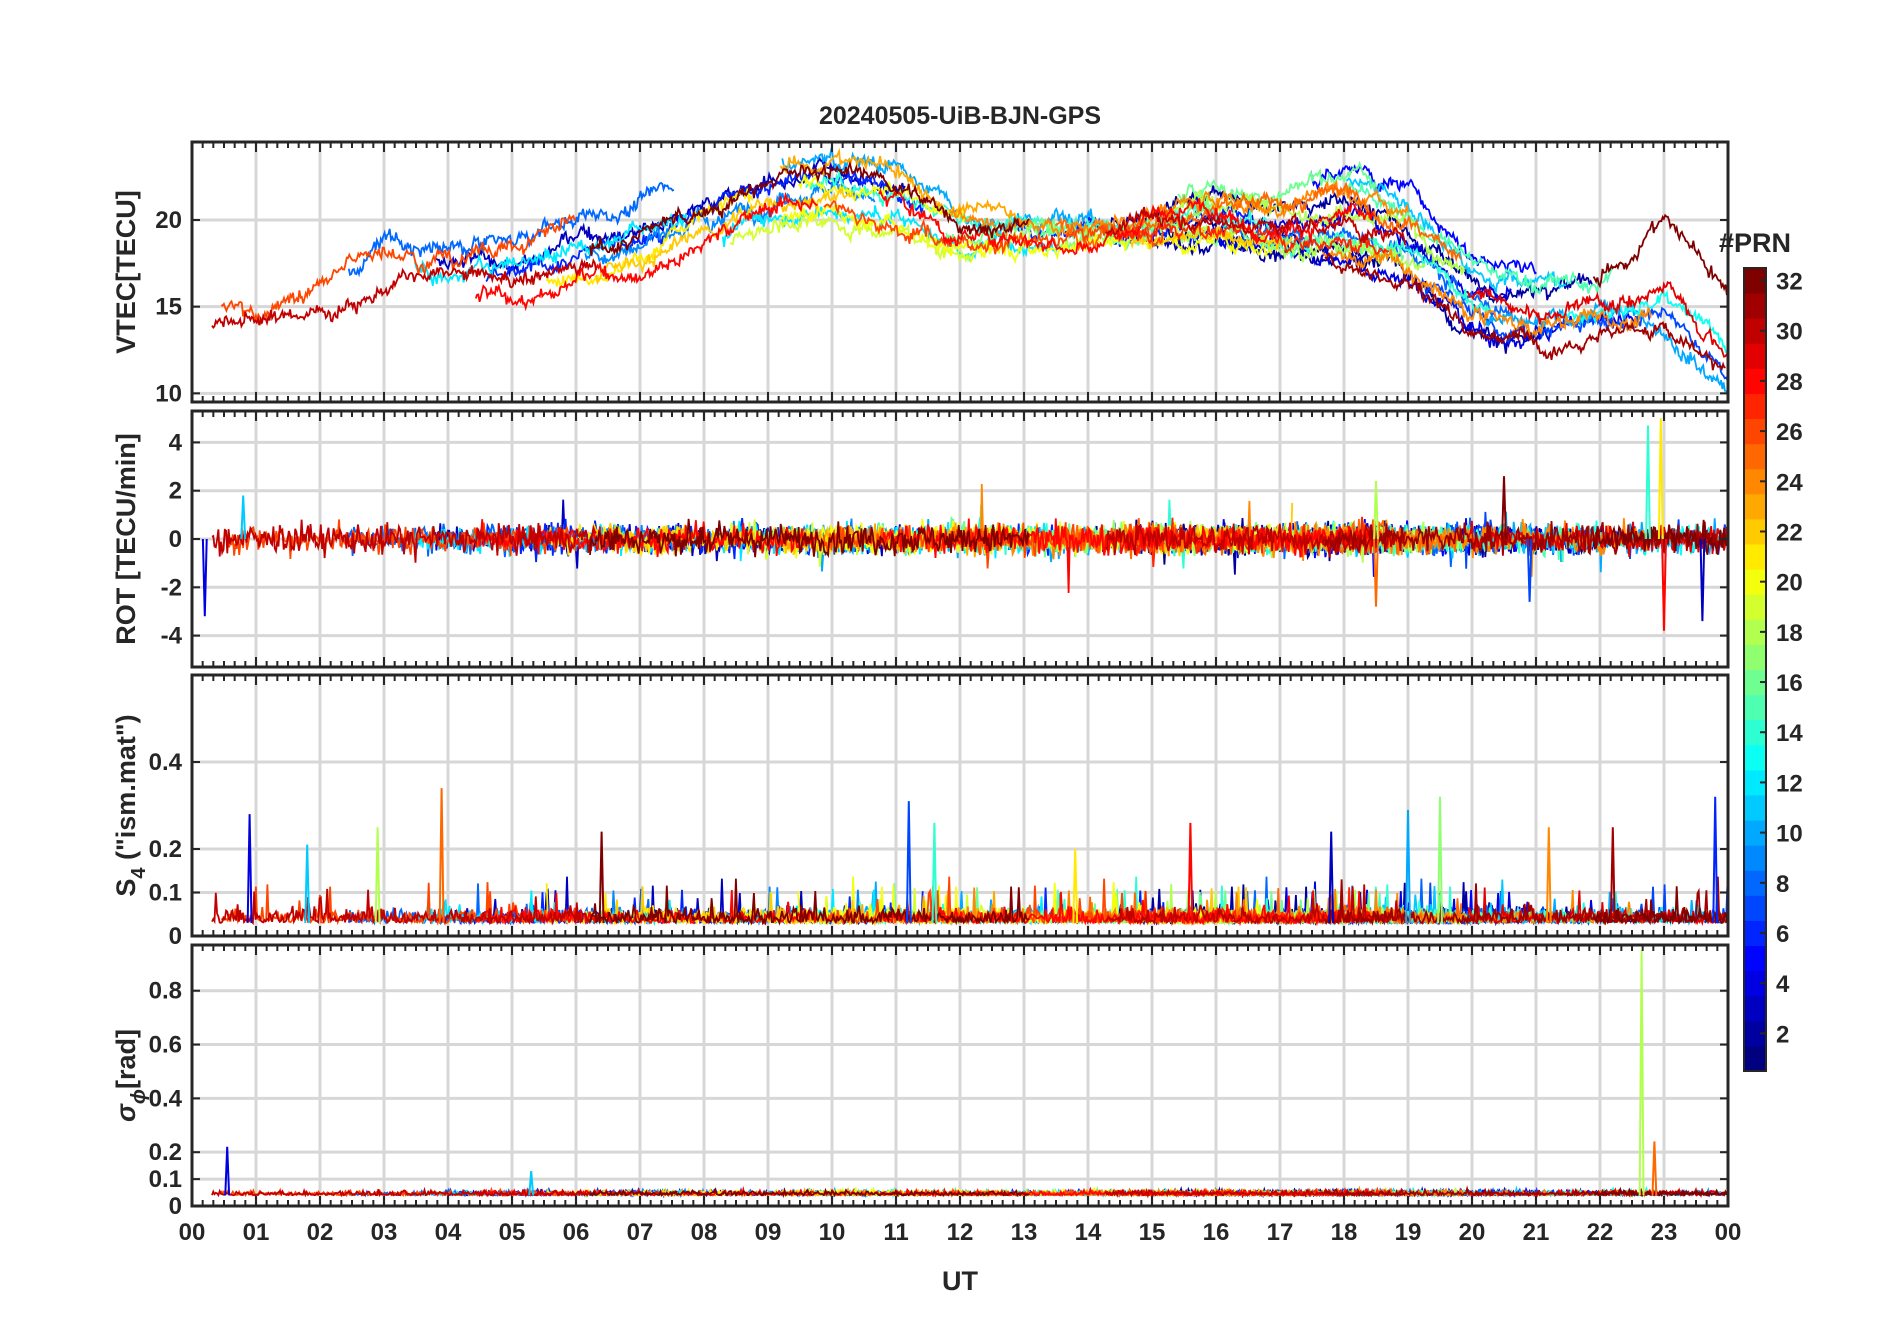 Image resolution: width=1902 pixels, height=1335 pixels. Describe the element at coordinates (1664, 1232) in the screenshot. I see `x-tick-label: 23` at that location.